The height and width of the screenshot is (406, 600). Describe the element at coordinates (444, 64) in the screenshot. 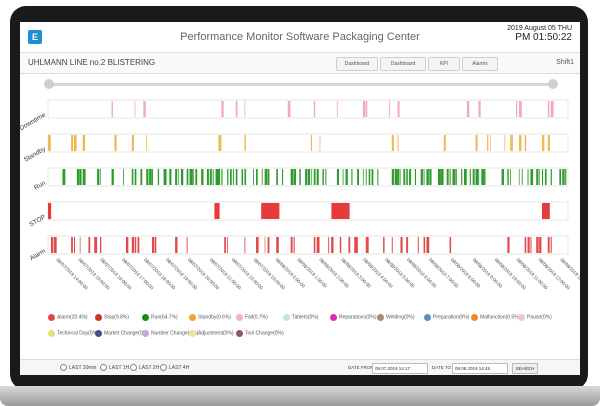

I see `kpi-button: KPI` at that location.